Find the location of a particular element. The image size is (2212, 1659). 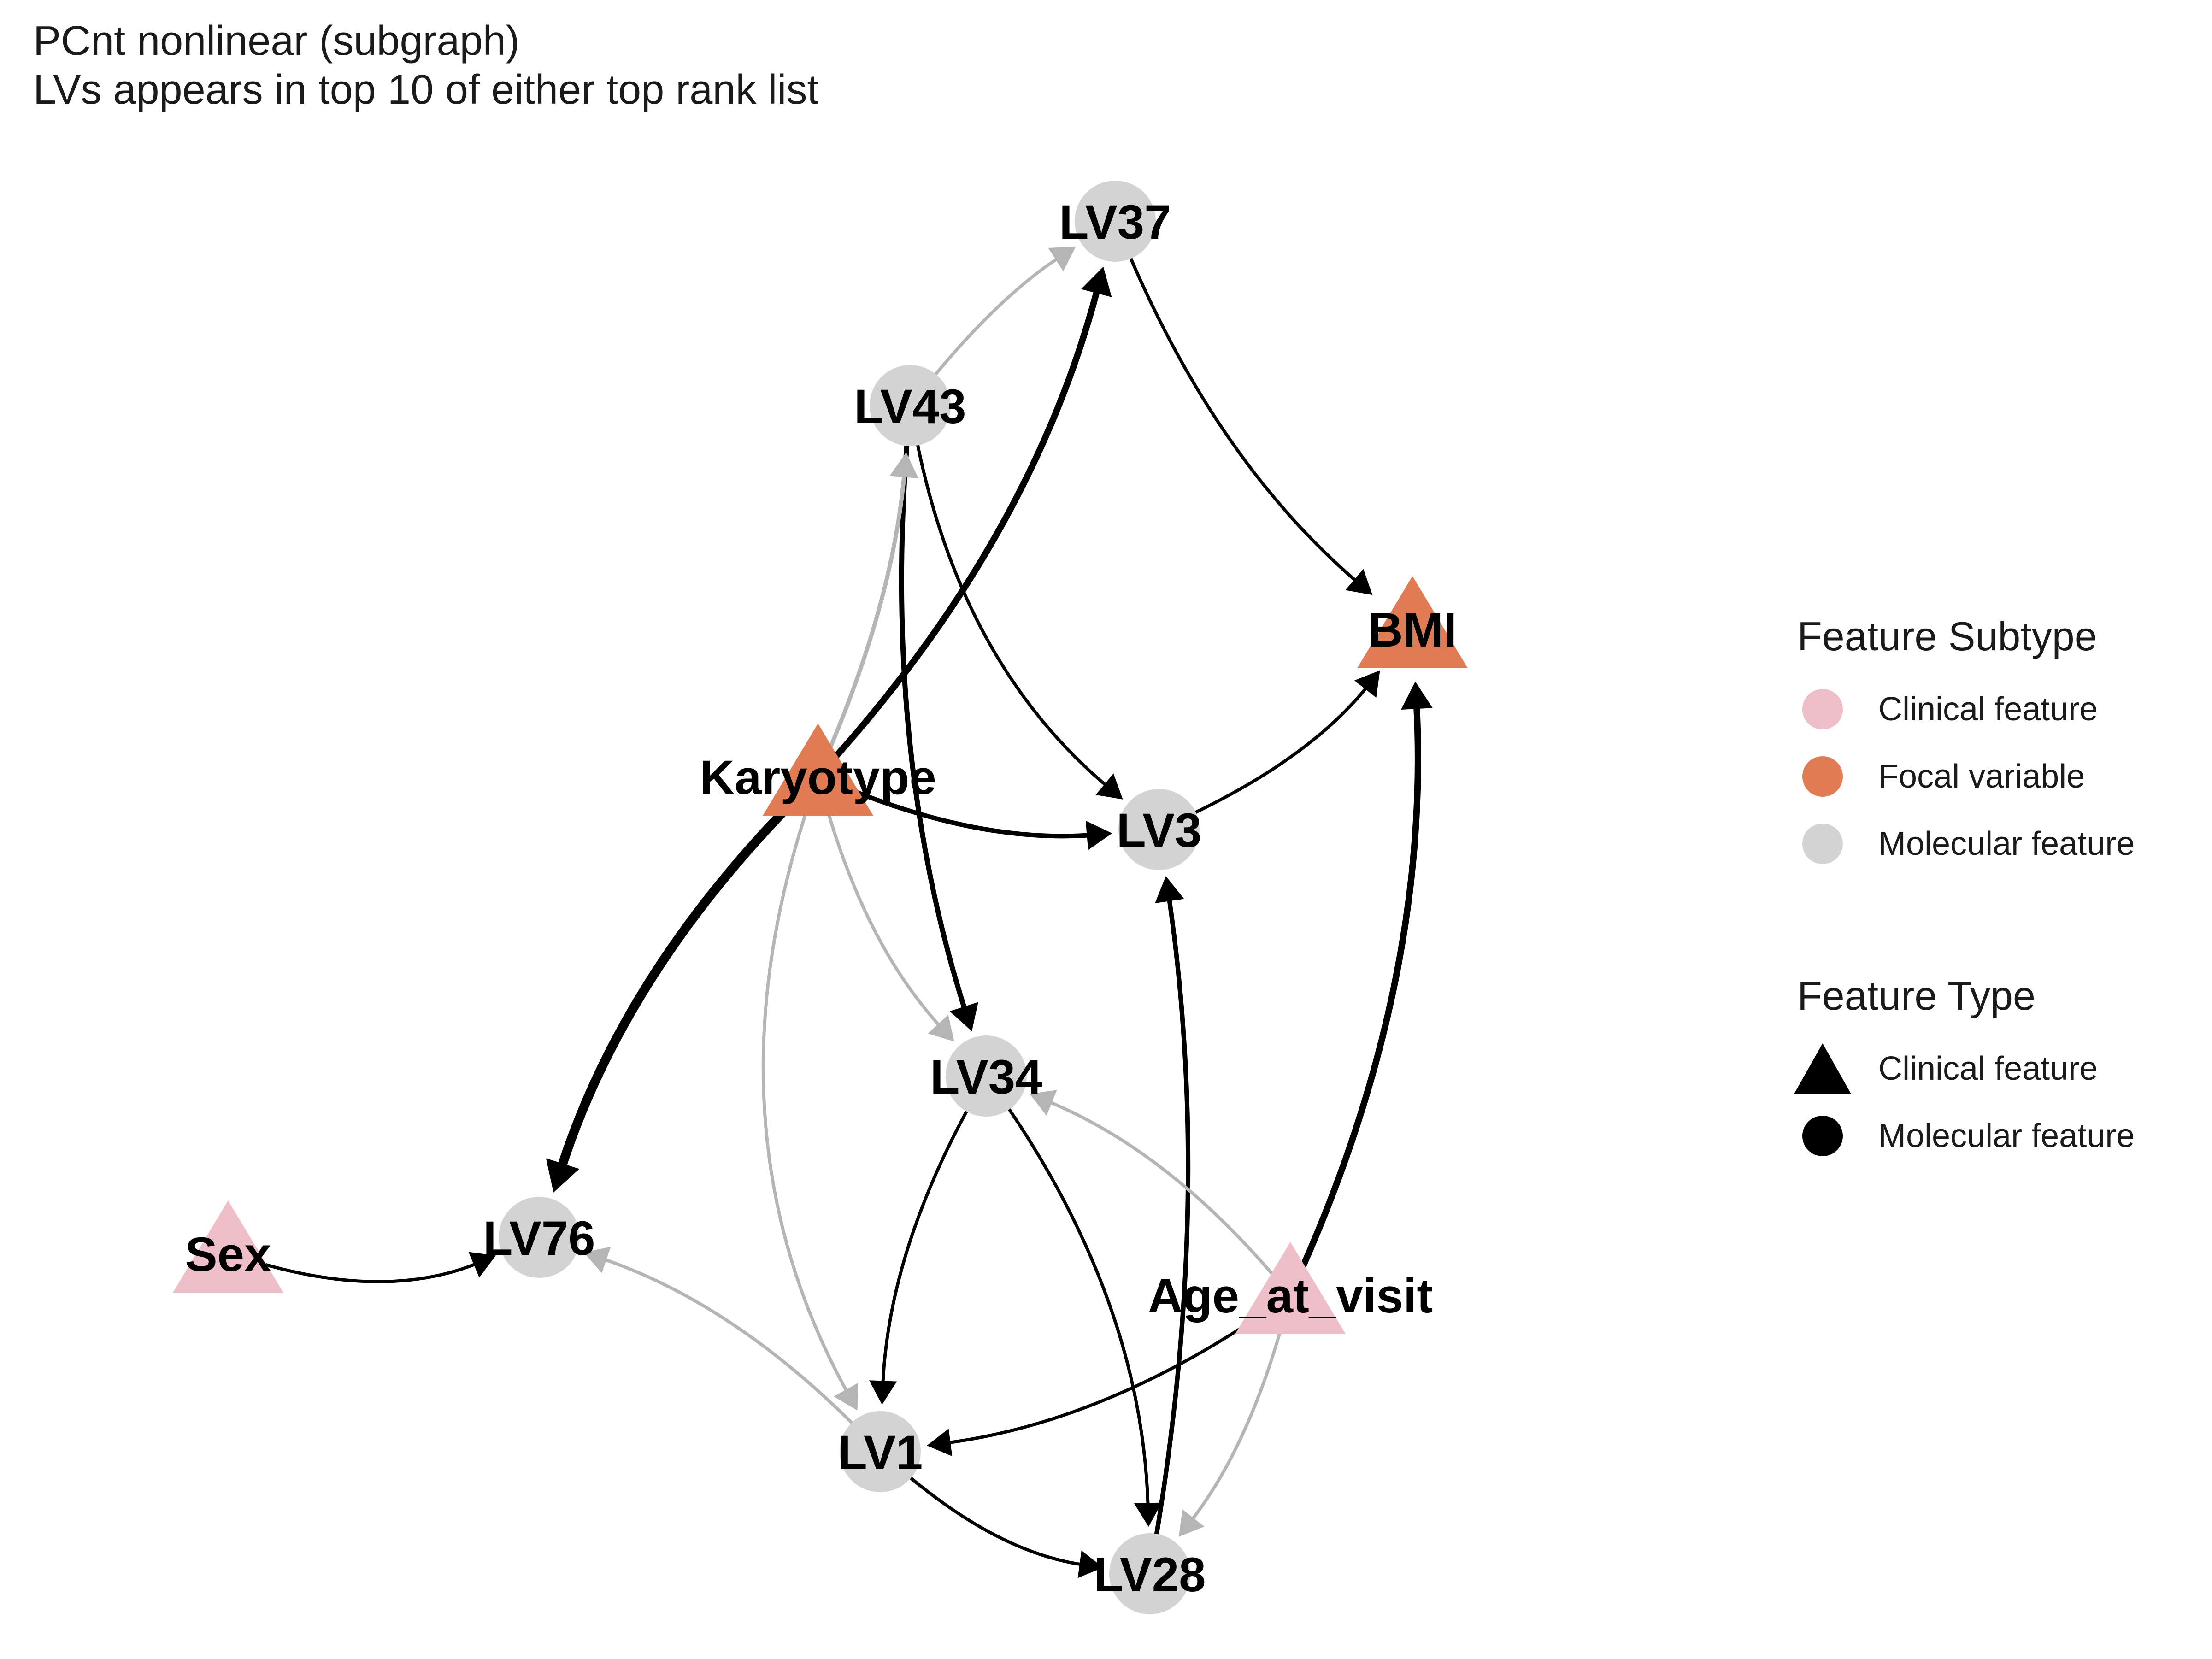

node-label-lv76: LV76 is located at coordinates (539, 1238).